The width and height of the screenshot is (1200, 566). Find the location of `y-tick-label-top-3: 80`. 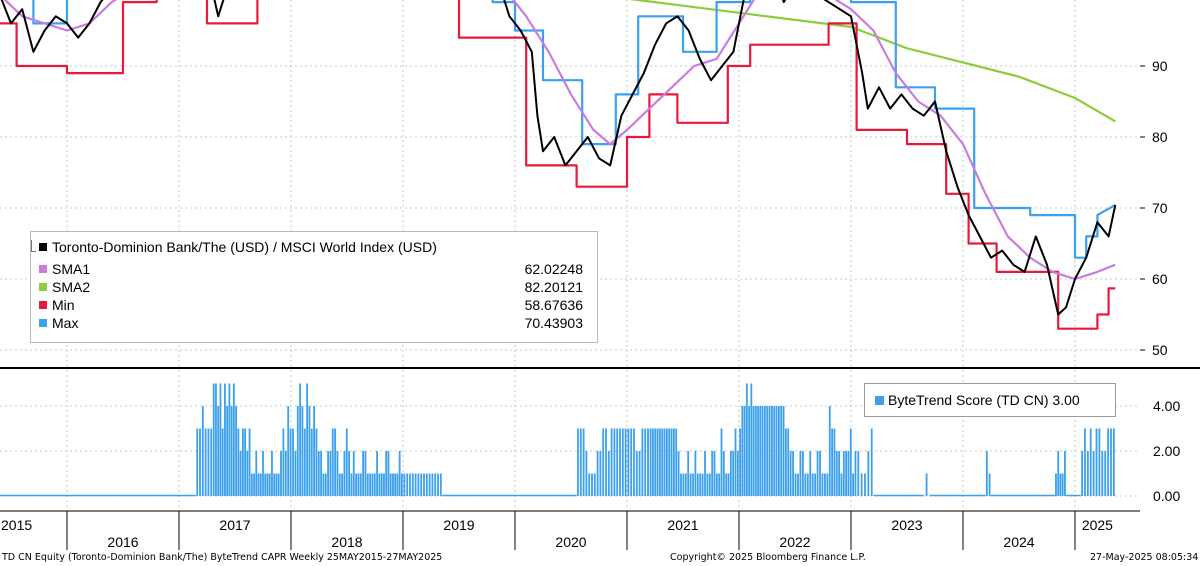

y-tick-label-top-3: 80 is located at coordinates (1160, 137).